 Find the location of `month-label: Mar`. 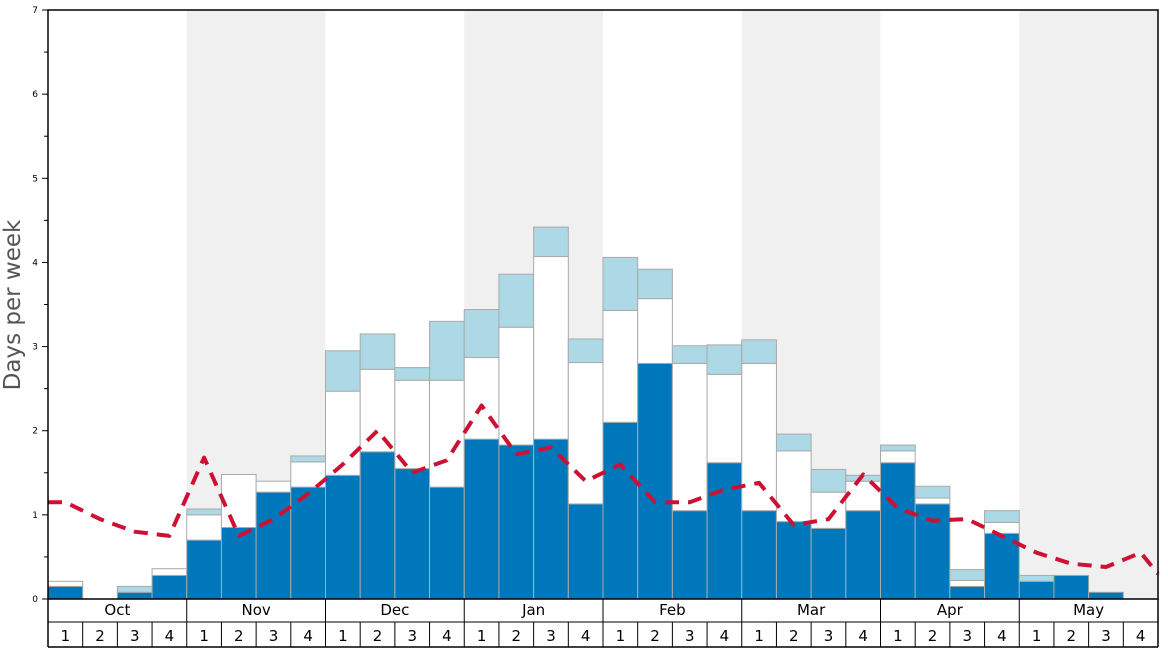

month-label: Mar is located at coordinates (811, 610).